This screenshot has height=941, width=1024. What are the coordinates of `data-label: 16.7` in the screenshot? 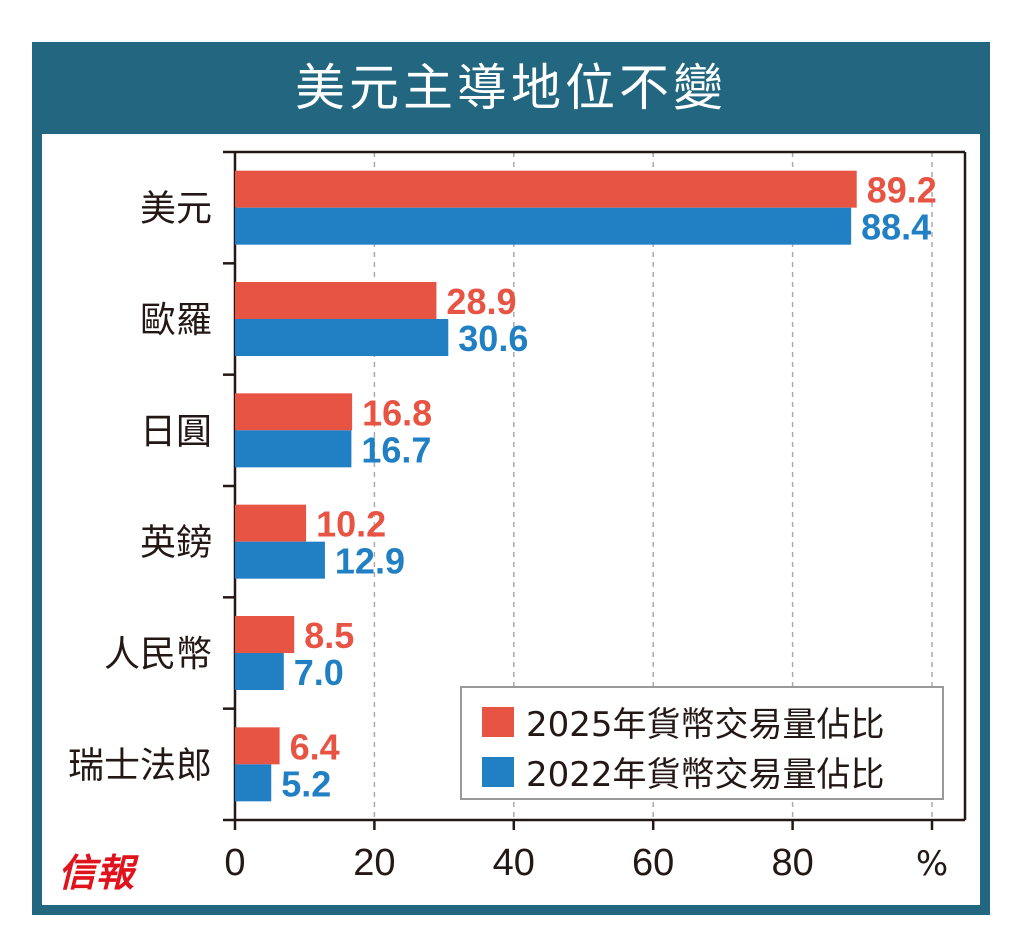 It's located at (396, 449).